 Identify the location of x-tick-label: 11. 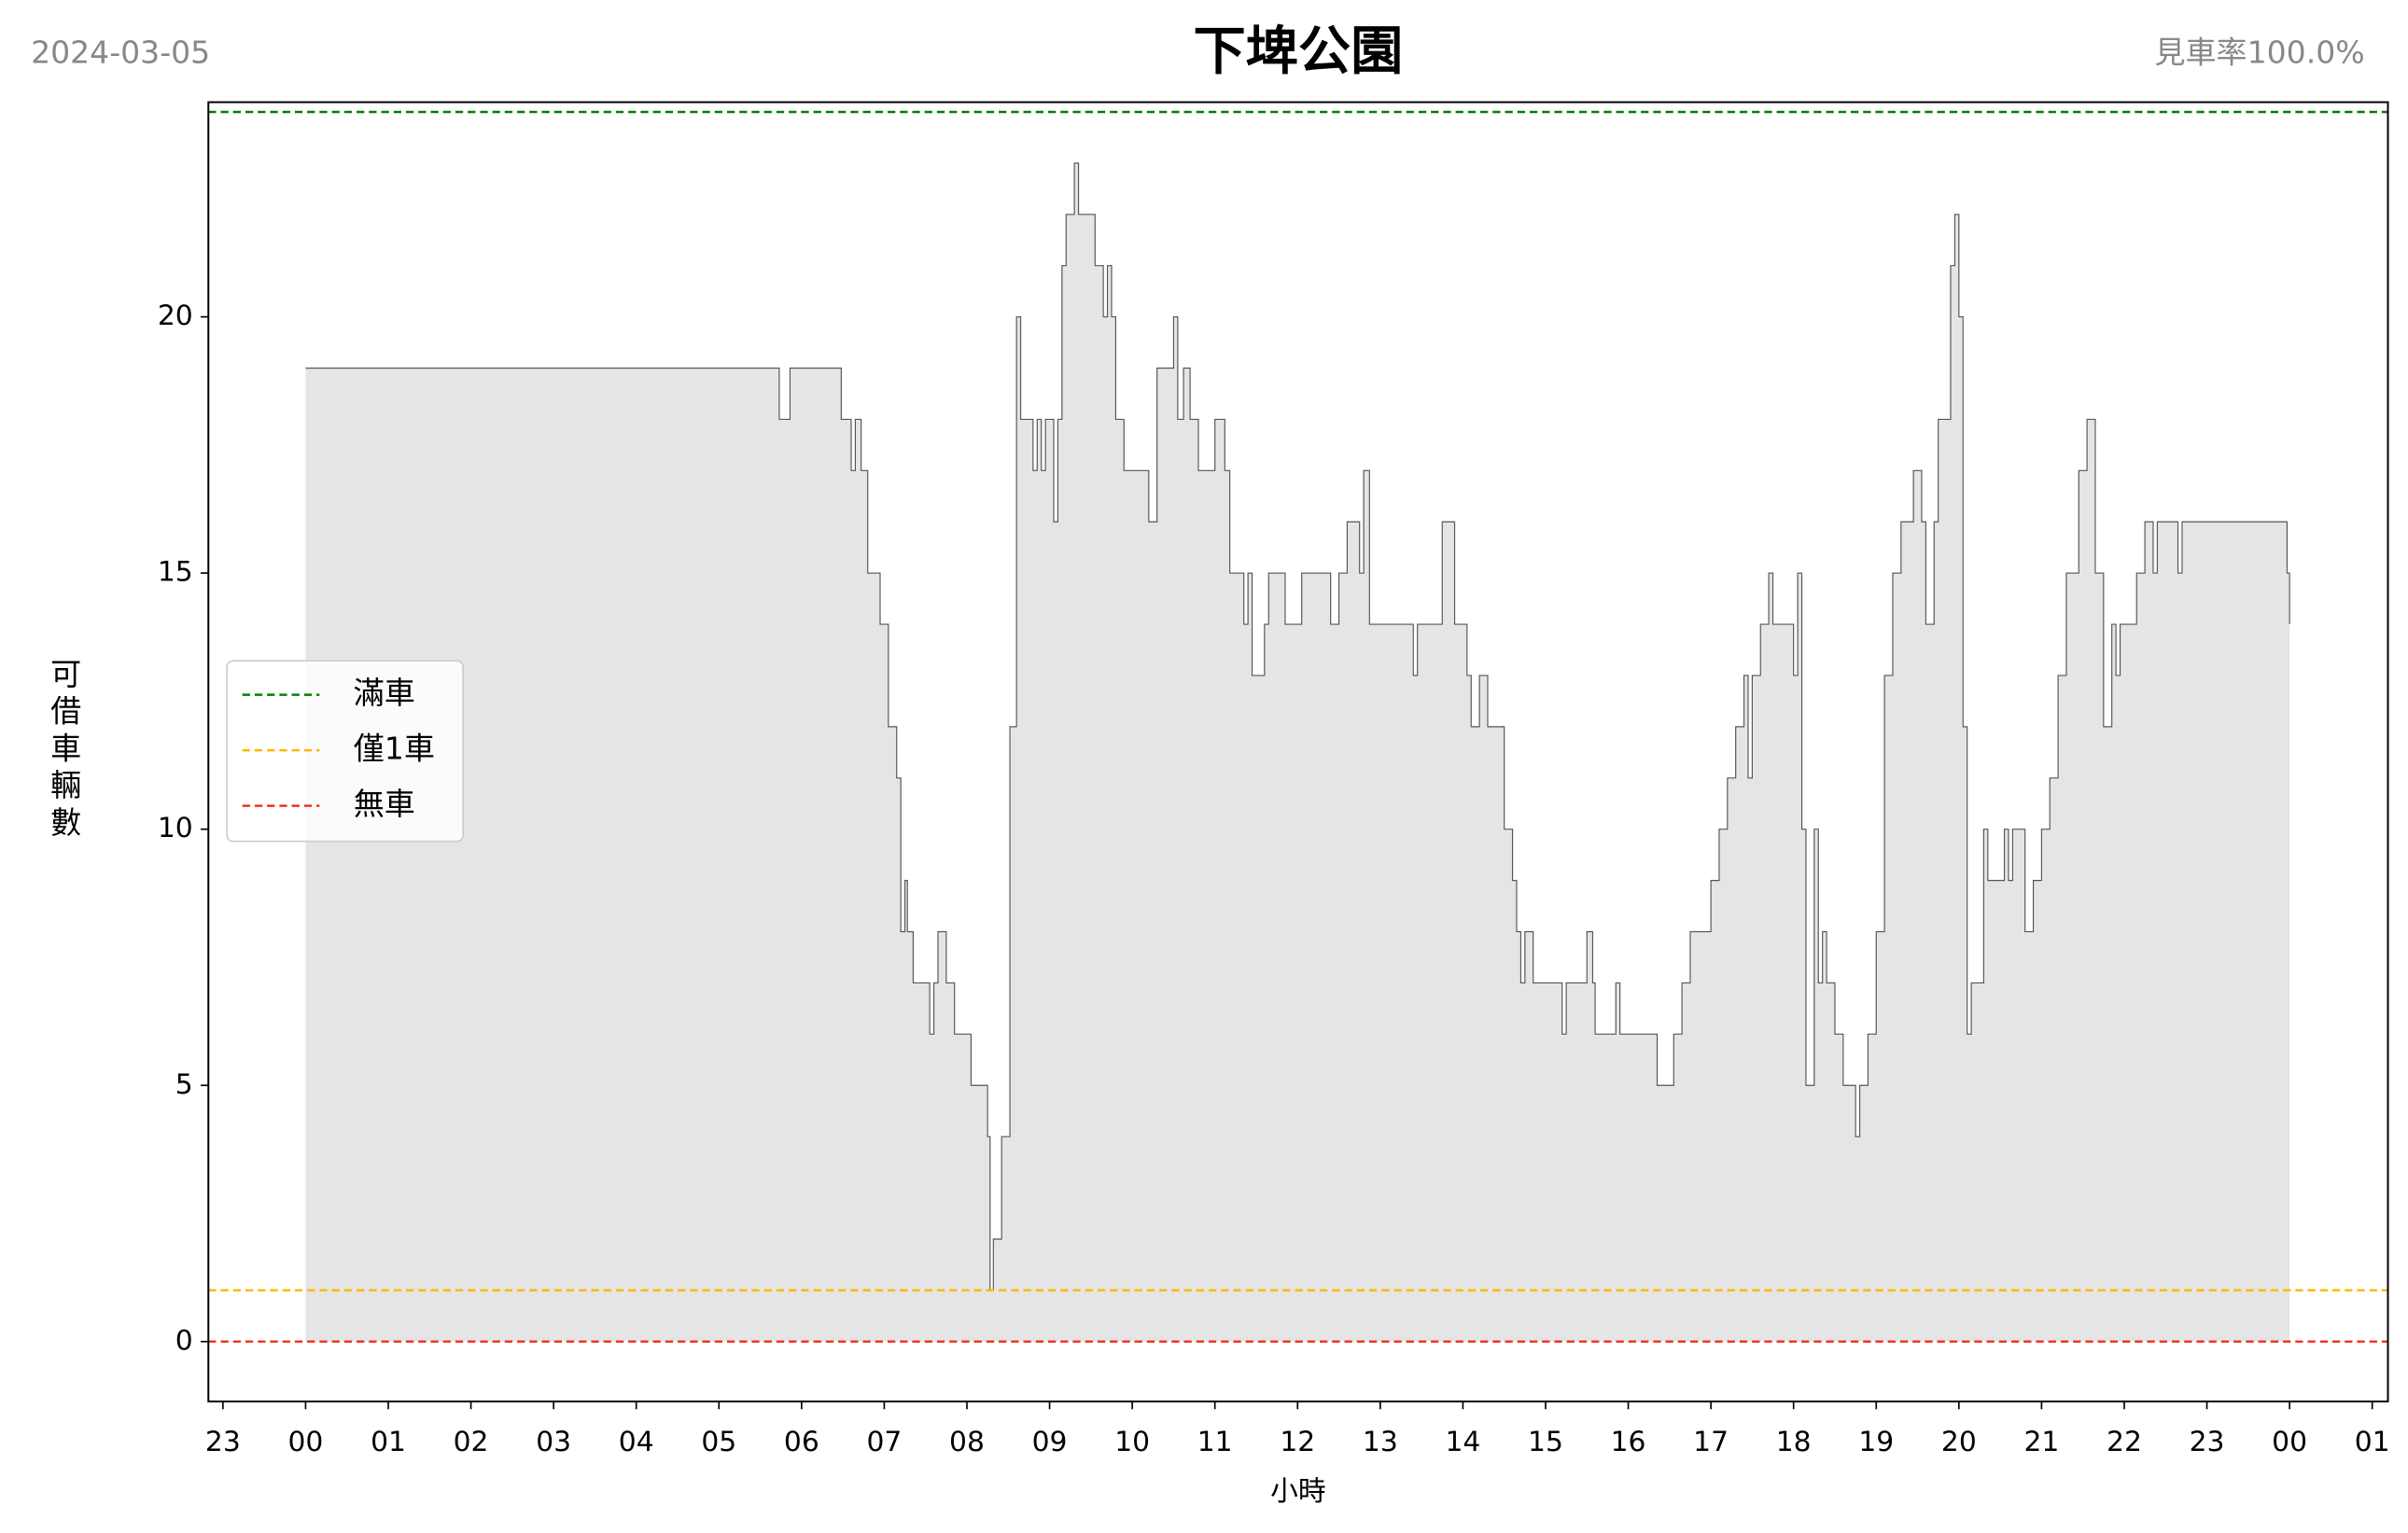
(1215, 1442).